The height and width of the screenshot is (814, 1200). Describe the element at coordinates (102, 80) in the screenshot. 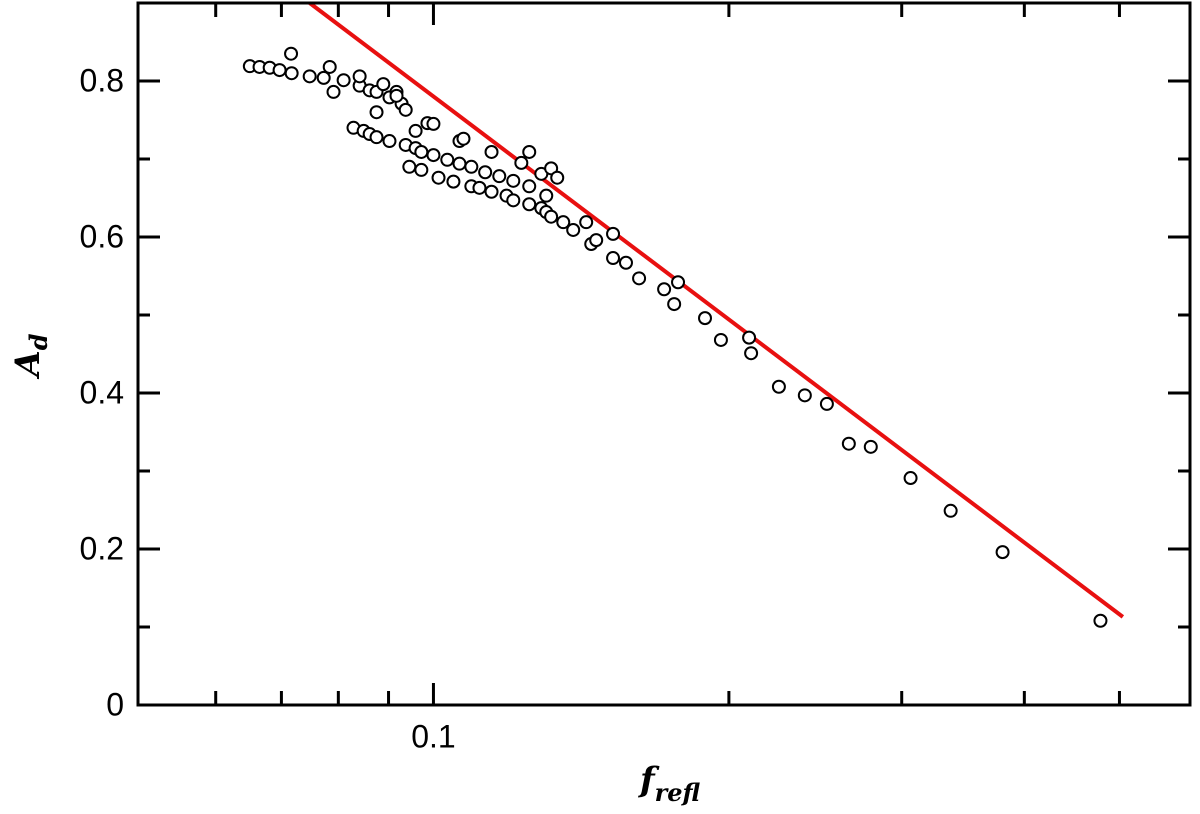

I see `y-tick-label: 0.8` at that location.